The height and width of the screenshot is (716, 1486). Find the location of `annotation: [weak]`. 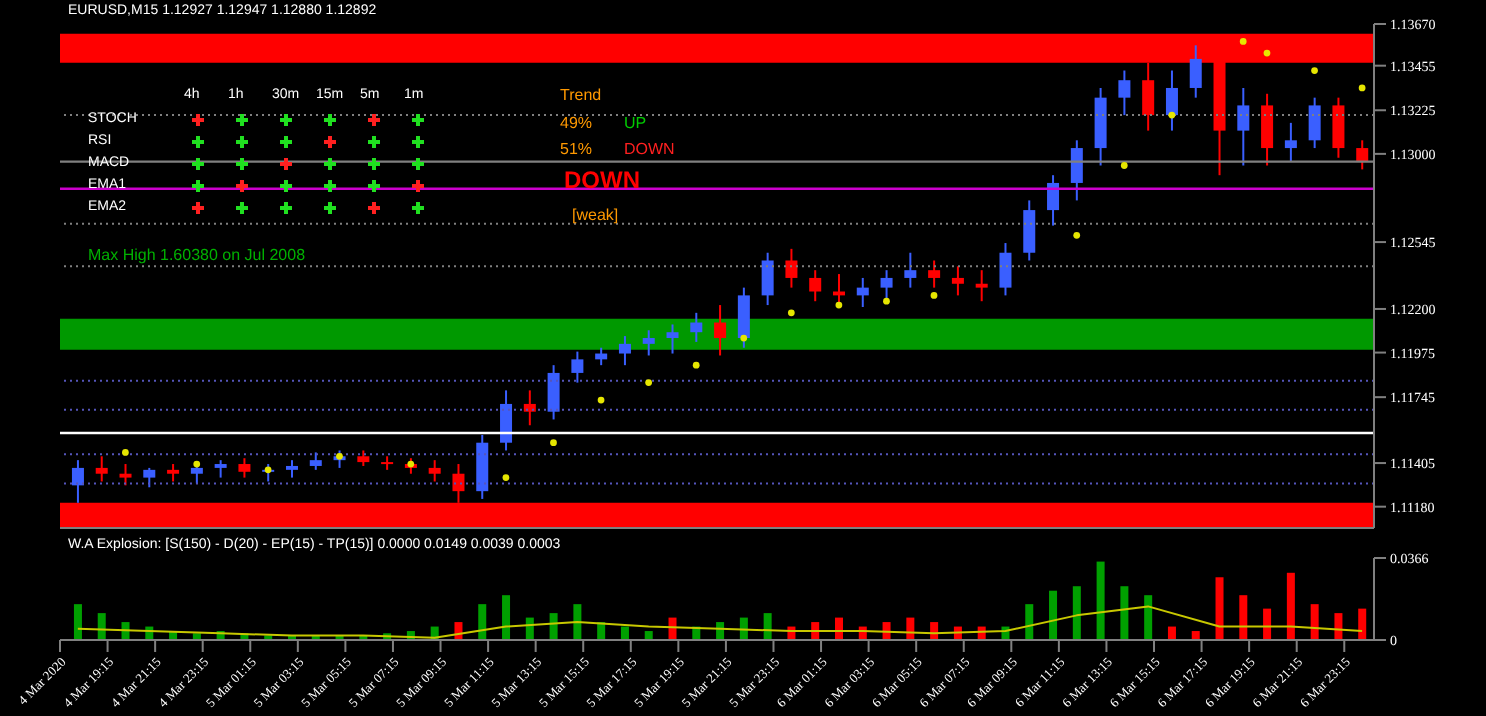

annotation: [weak] is located at coordinates (595, 215).